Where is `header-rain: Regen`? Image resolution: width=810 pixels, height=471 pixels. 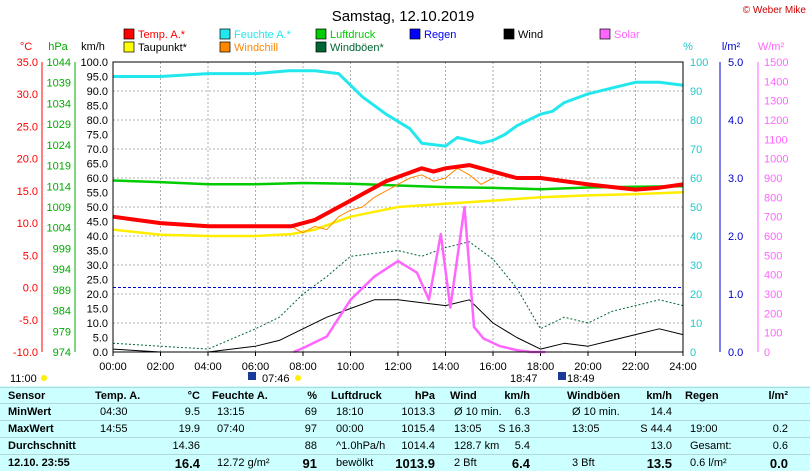 header-rain: Regen is located at coordinates (702, 396).